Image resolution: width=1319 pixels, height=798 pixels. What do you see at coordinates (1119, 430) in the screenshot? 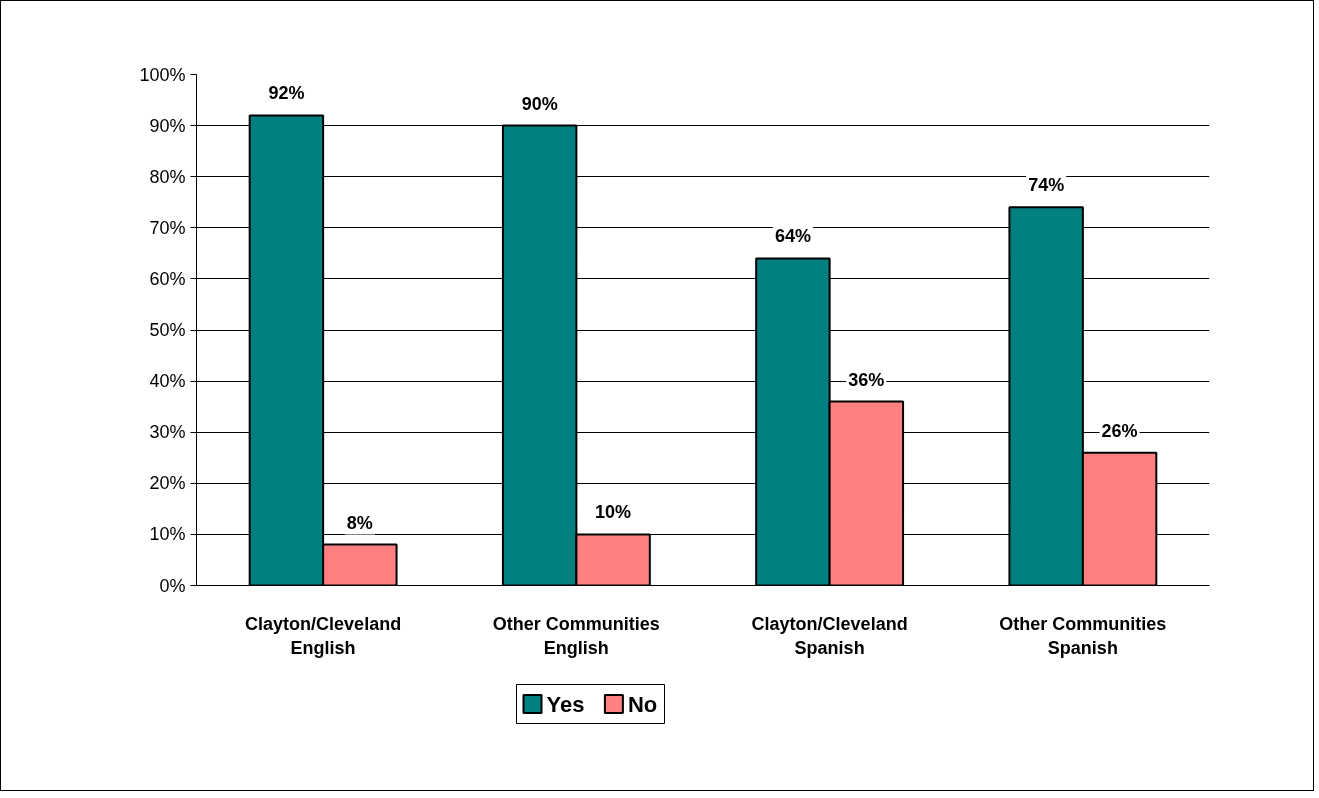
I see `data-label: 26%` at bounding box center [1119, 430].